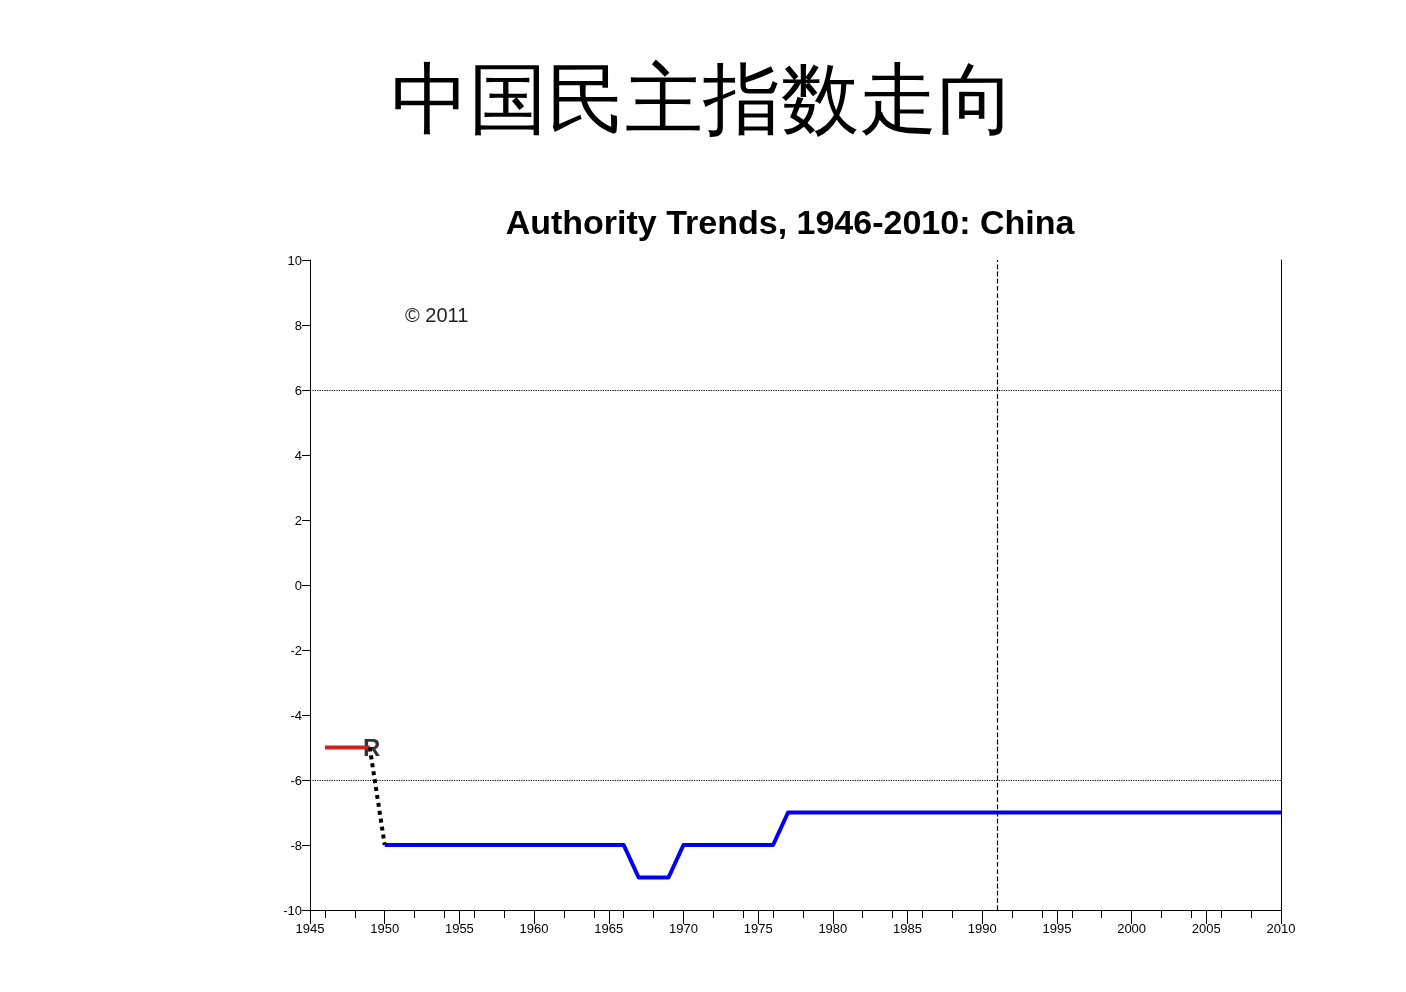 The image size is (1406, 992). I want to click on x-tick-label: 1995, so click(1057, 928).